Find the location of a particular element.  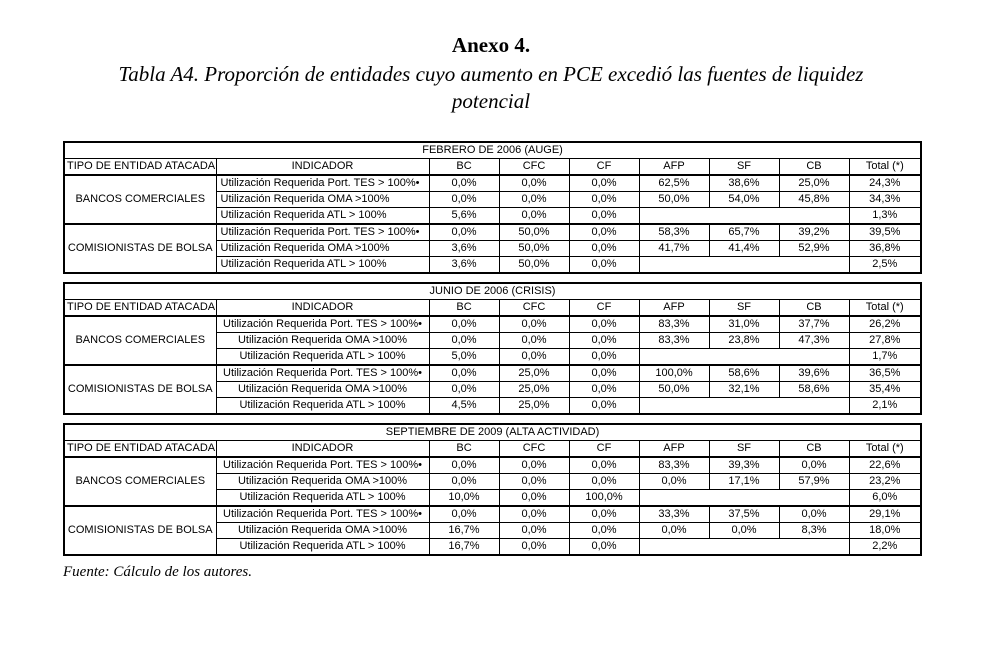

column-header: CF is located at coordinates (604, 307).